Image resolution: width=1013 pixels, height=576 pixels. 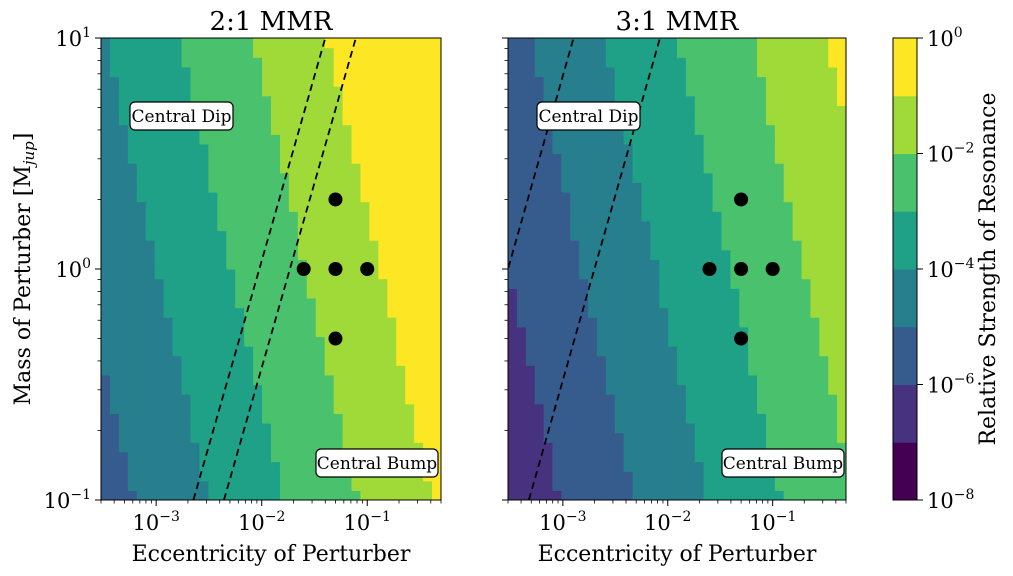 I want to click on data-point, so click(x=741, y=338).